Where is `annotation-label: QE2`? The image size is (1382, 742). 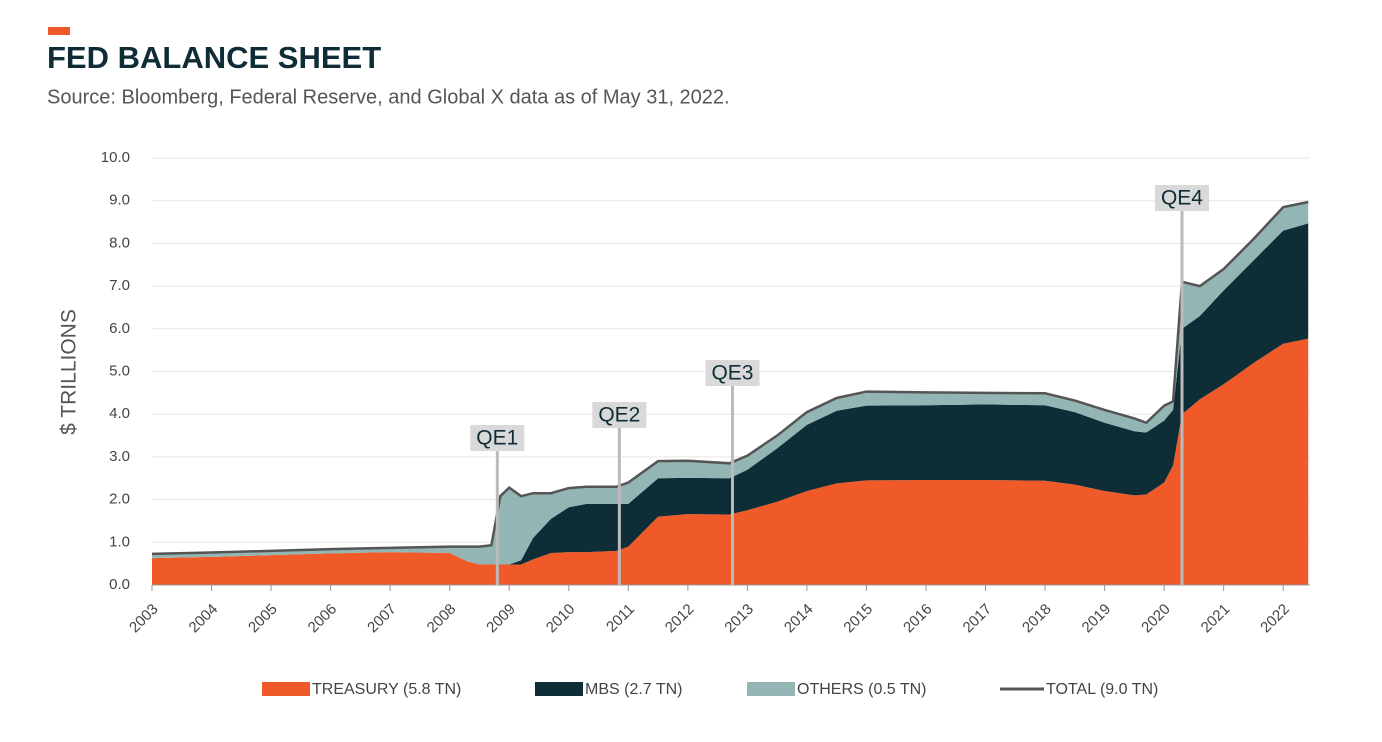
annotation-label: QE2 is located at coordinates (619, 415).